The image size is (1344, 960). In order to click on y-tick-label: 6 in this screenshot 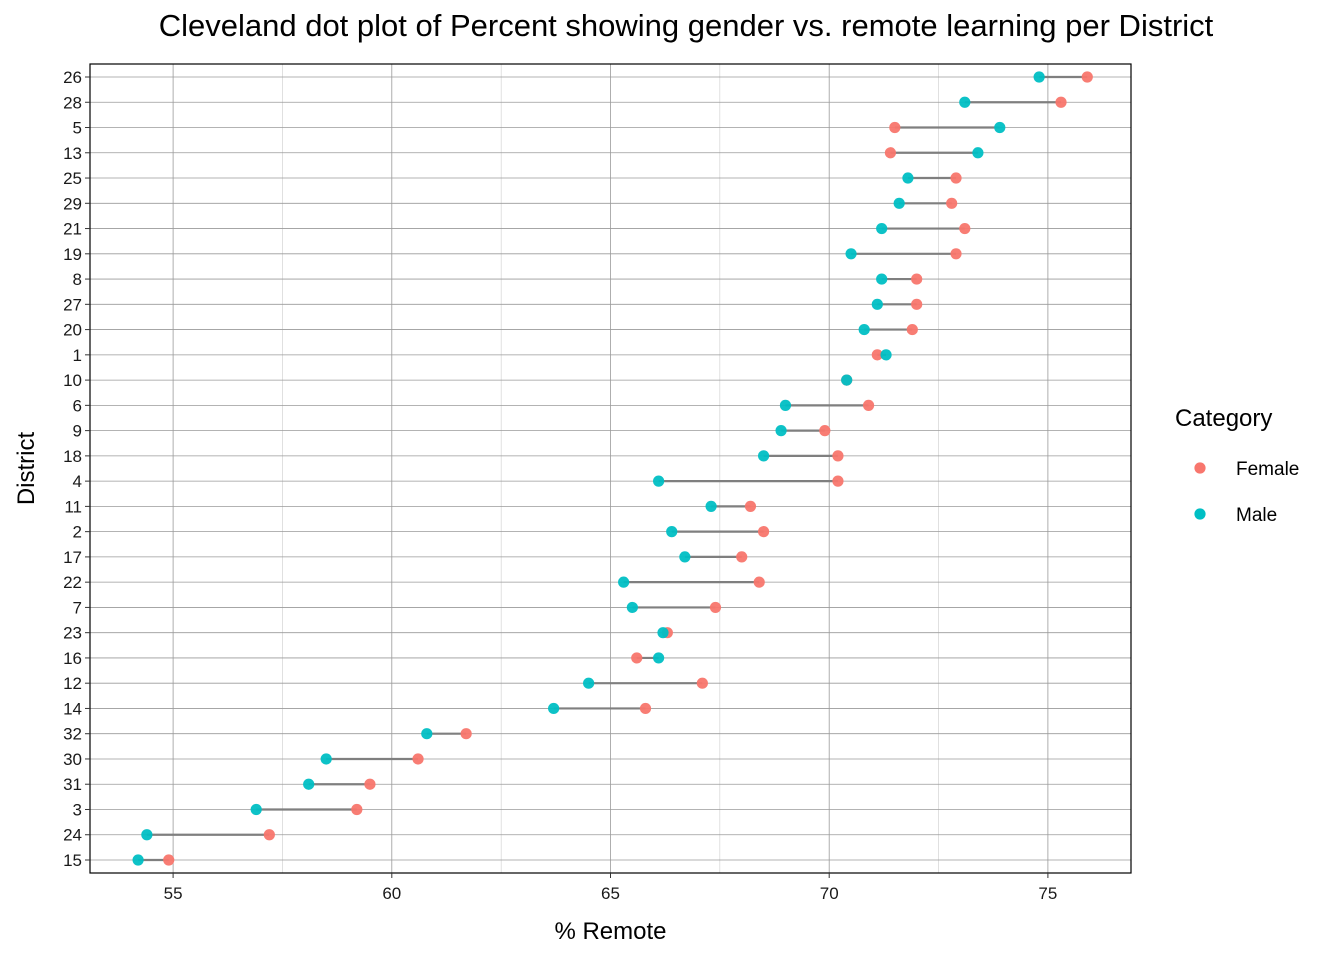, I will do `click(77, 405)`.